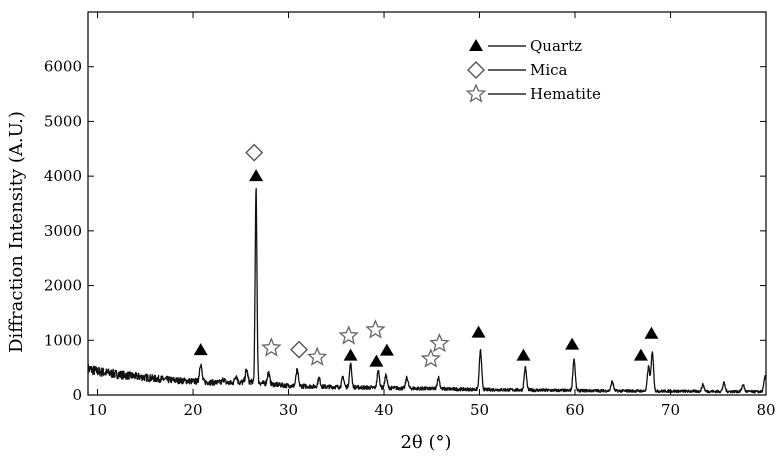 Image resolution: width=784 pixels, height=457 pixels. What do you see at coordinates (425, 442) in the screenshot?
I see `x-axis-title: 2θ (°)` at bounding box center [425, 442].